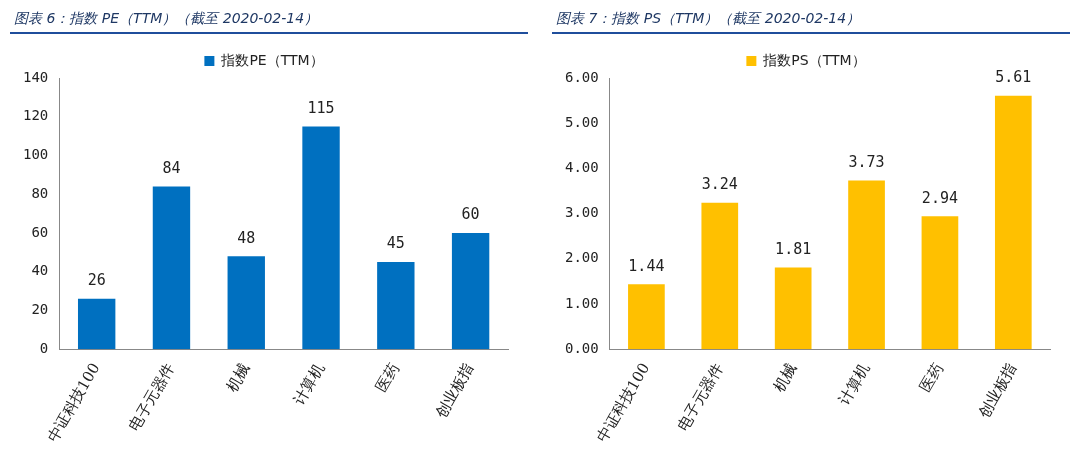  What do you see at coordinates (470, 214) in the screenshot?
I see `data-label: 60` at bounding box center [470, 214].